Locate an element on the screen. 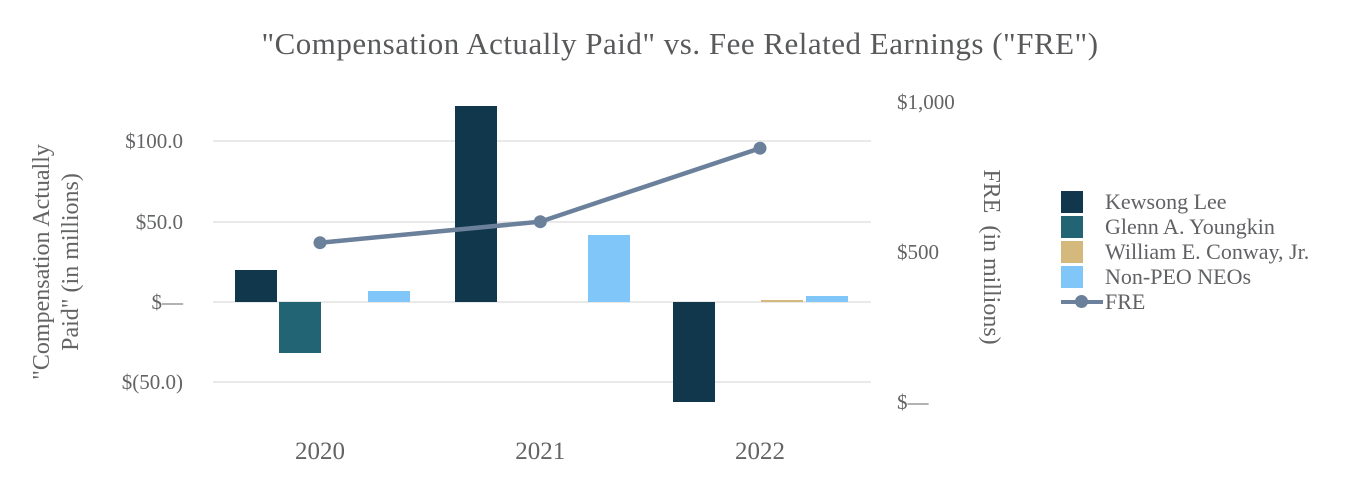 Image resolution: width=1360 pixels, height=500 pixels. x-axis-label-2022: 2022 is located at coordinates (760, 451).